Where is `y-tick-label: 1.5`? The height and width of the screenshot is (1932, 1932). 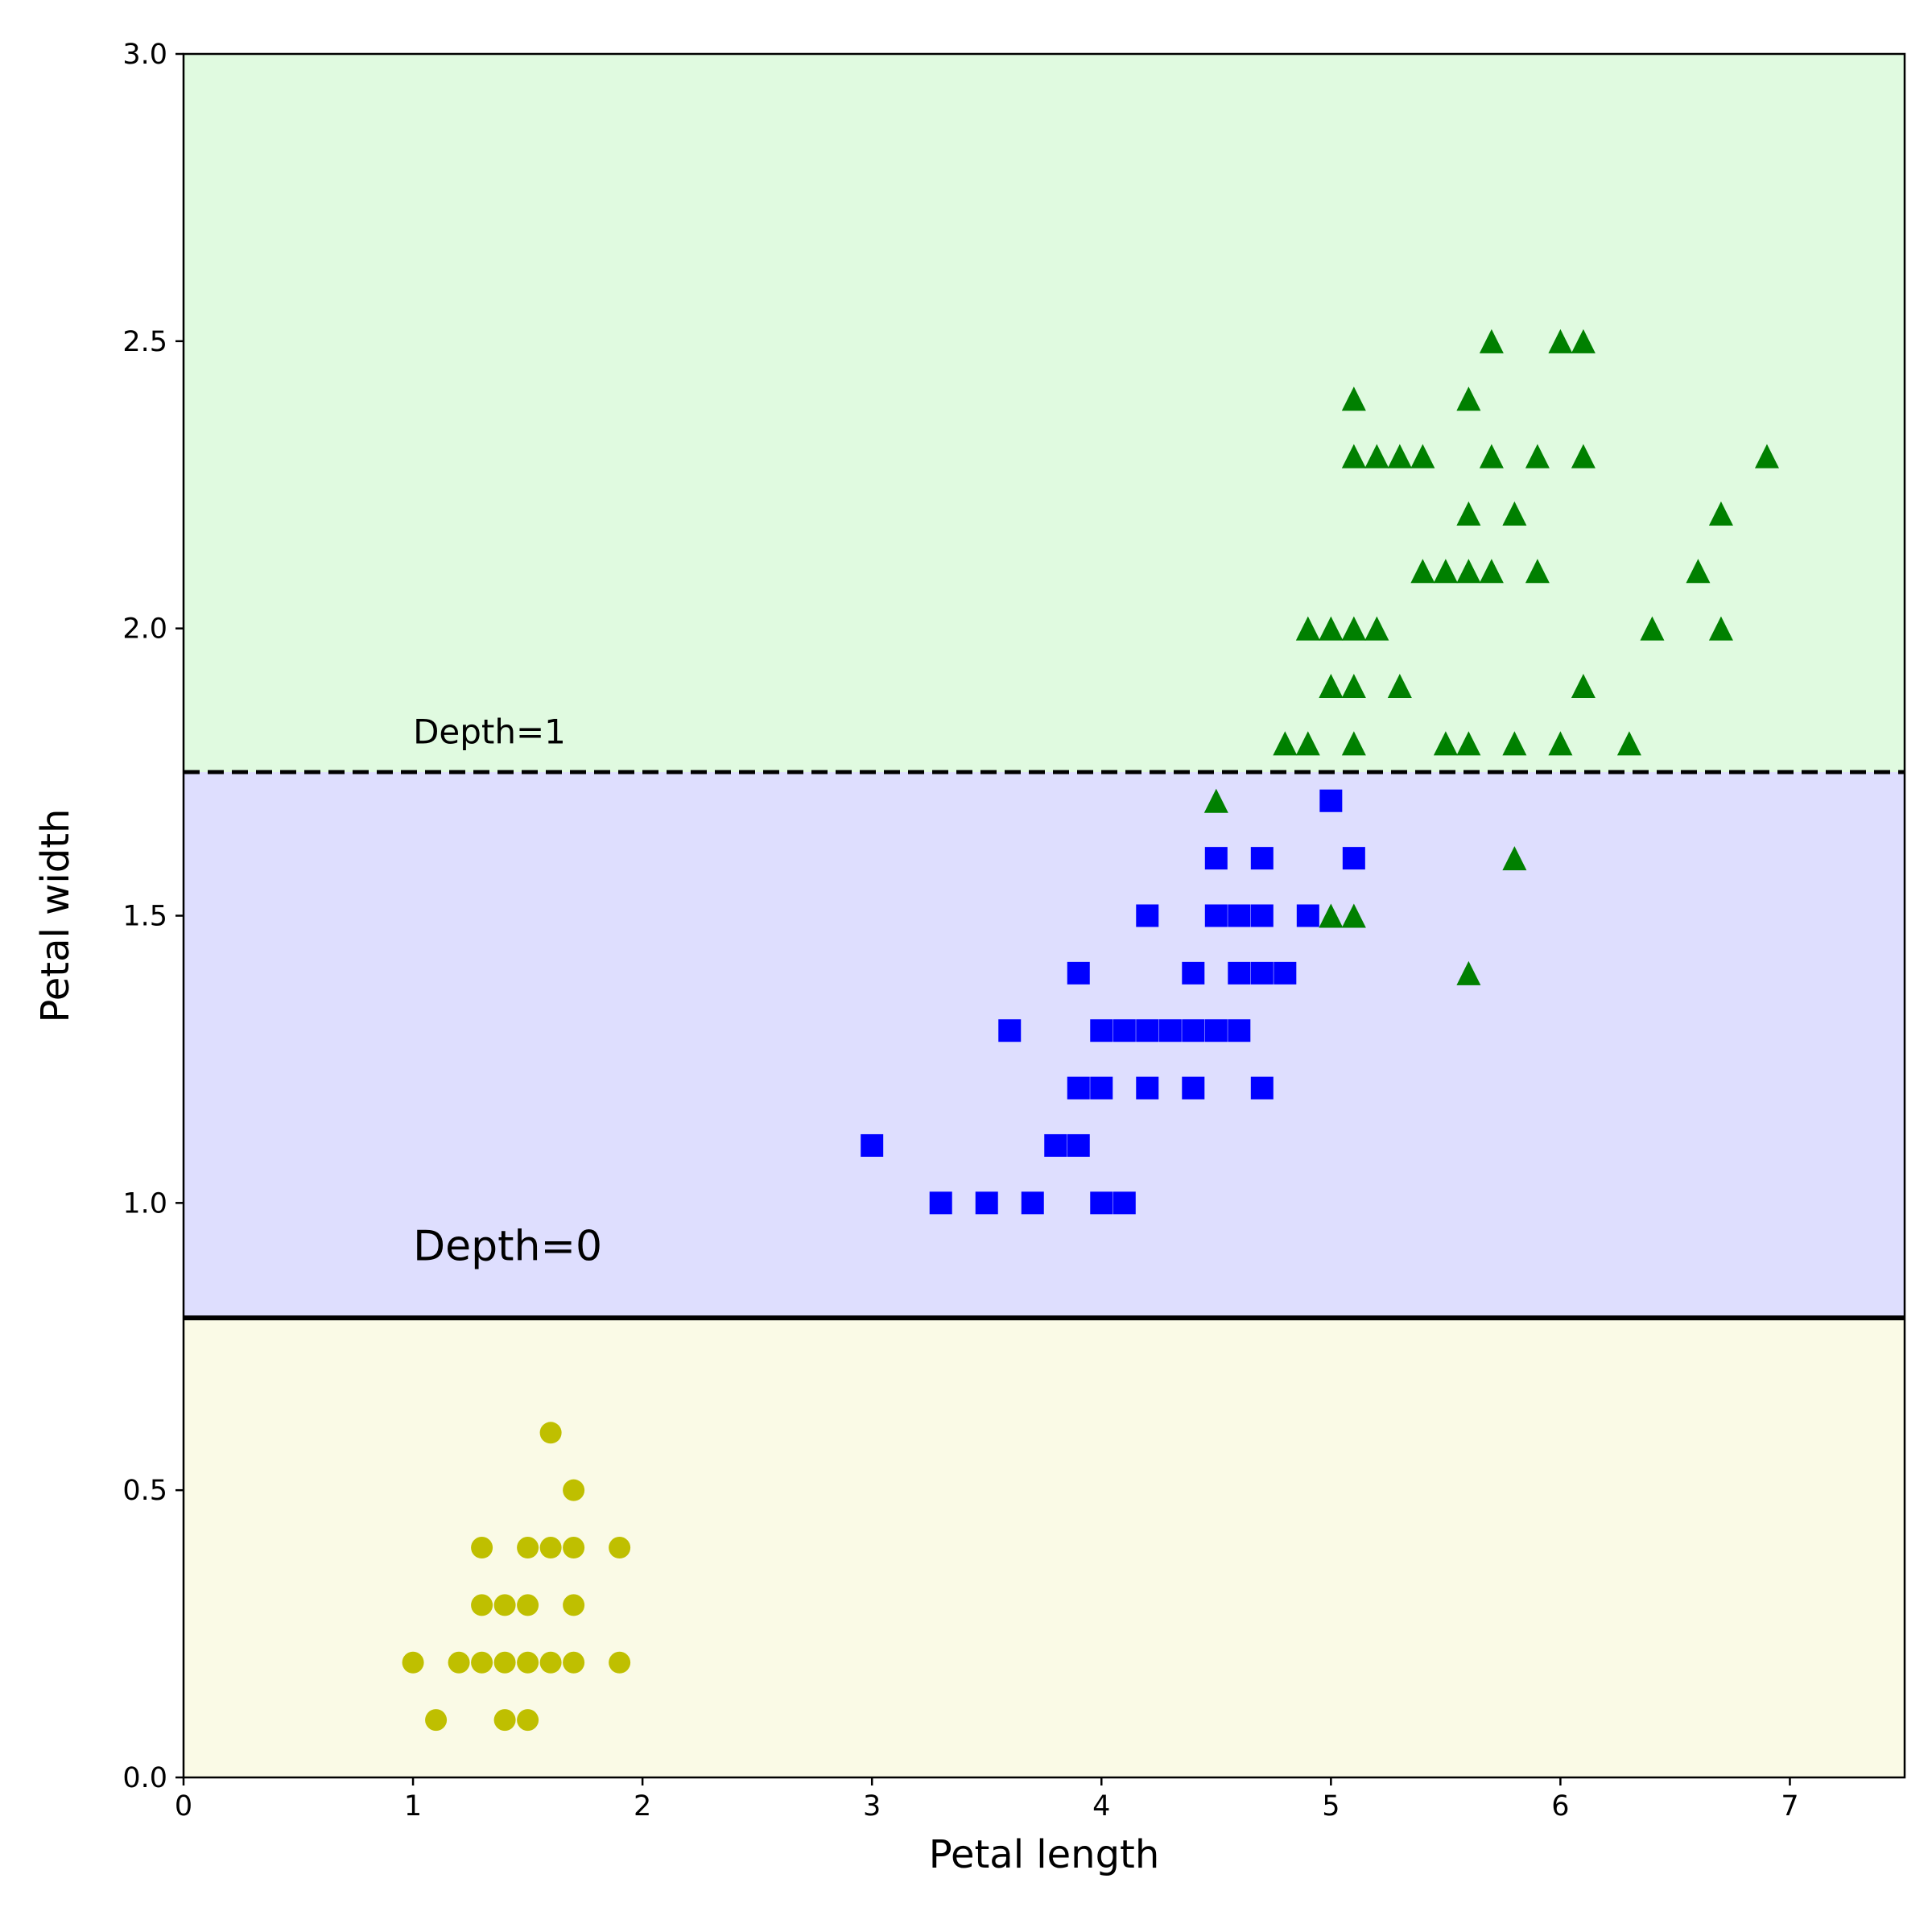 y-tick-label: 1.5 is located at coordinates (144, 917).